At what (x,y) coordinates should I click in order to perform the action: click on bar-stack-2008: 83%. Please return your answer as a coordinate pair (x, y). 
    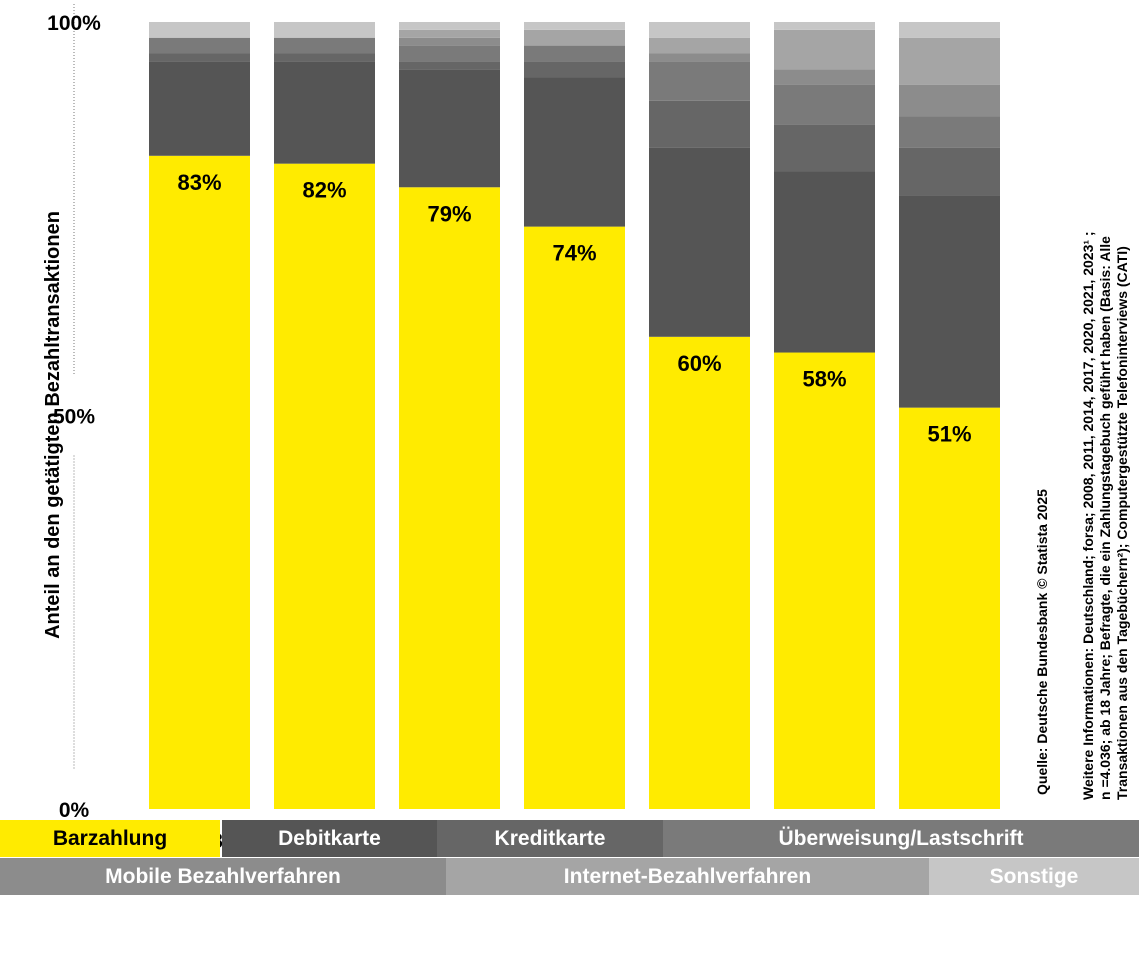
    Looking at the image, I should click on (199, 416).